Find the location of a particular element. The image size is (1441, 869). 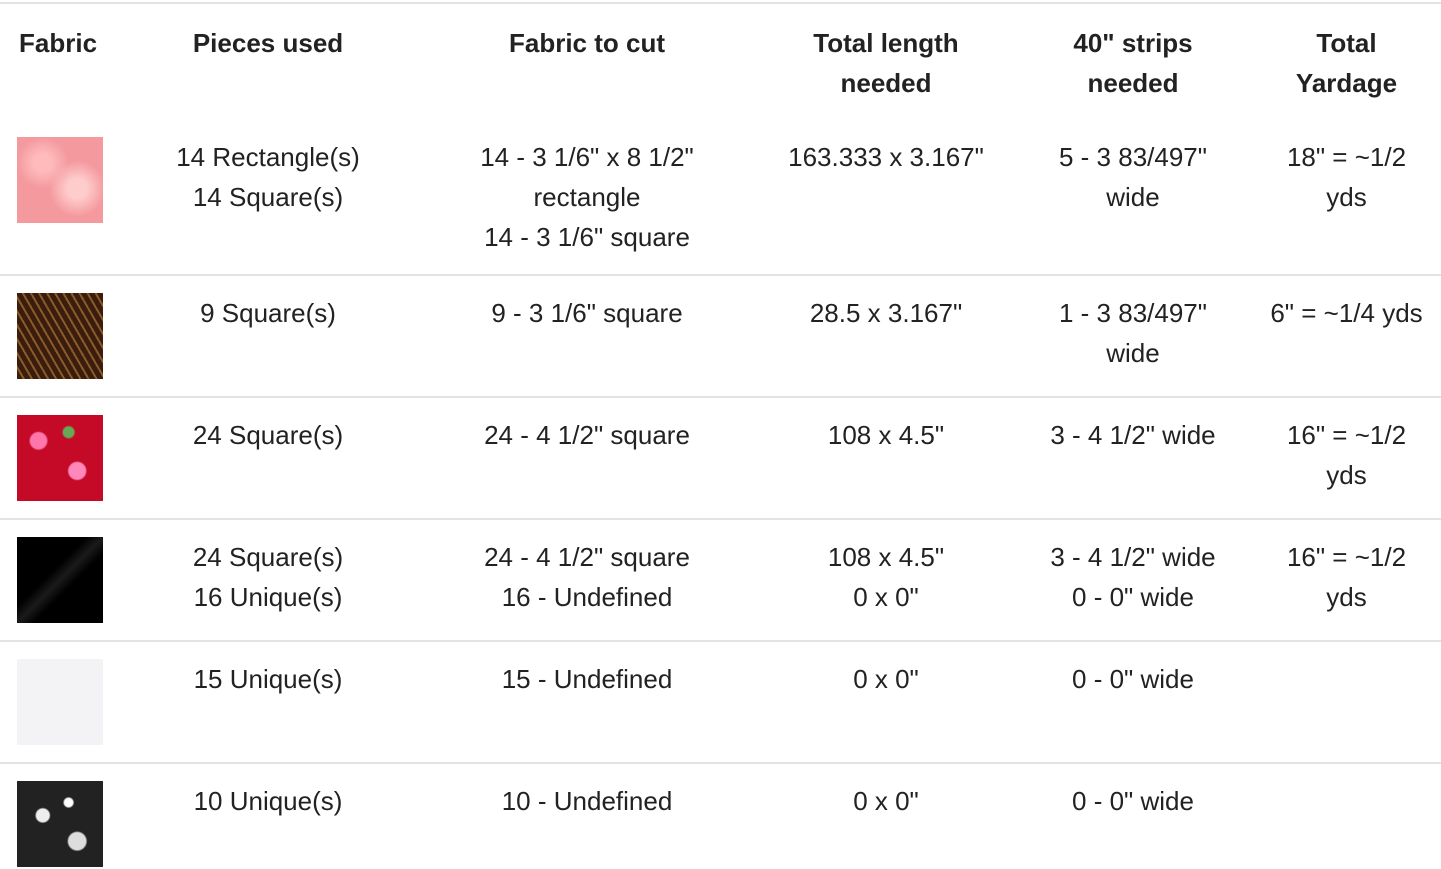

cell-line: 18" = ~1/2 yds is located at coordinates (1346, 177).